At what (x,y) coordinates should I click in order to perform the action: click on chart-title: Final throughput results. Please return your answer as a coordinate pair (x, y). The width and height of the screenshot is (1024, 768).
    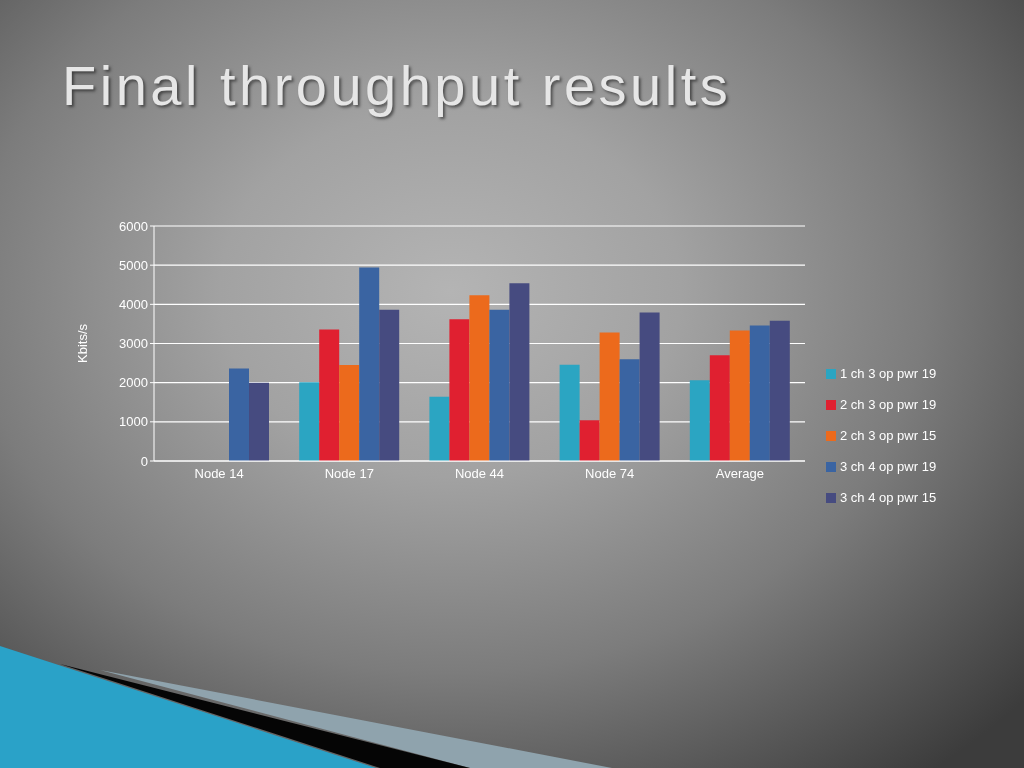
    Looking at the image, I should click on (397, 85).